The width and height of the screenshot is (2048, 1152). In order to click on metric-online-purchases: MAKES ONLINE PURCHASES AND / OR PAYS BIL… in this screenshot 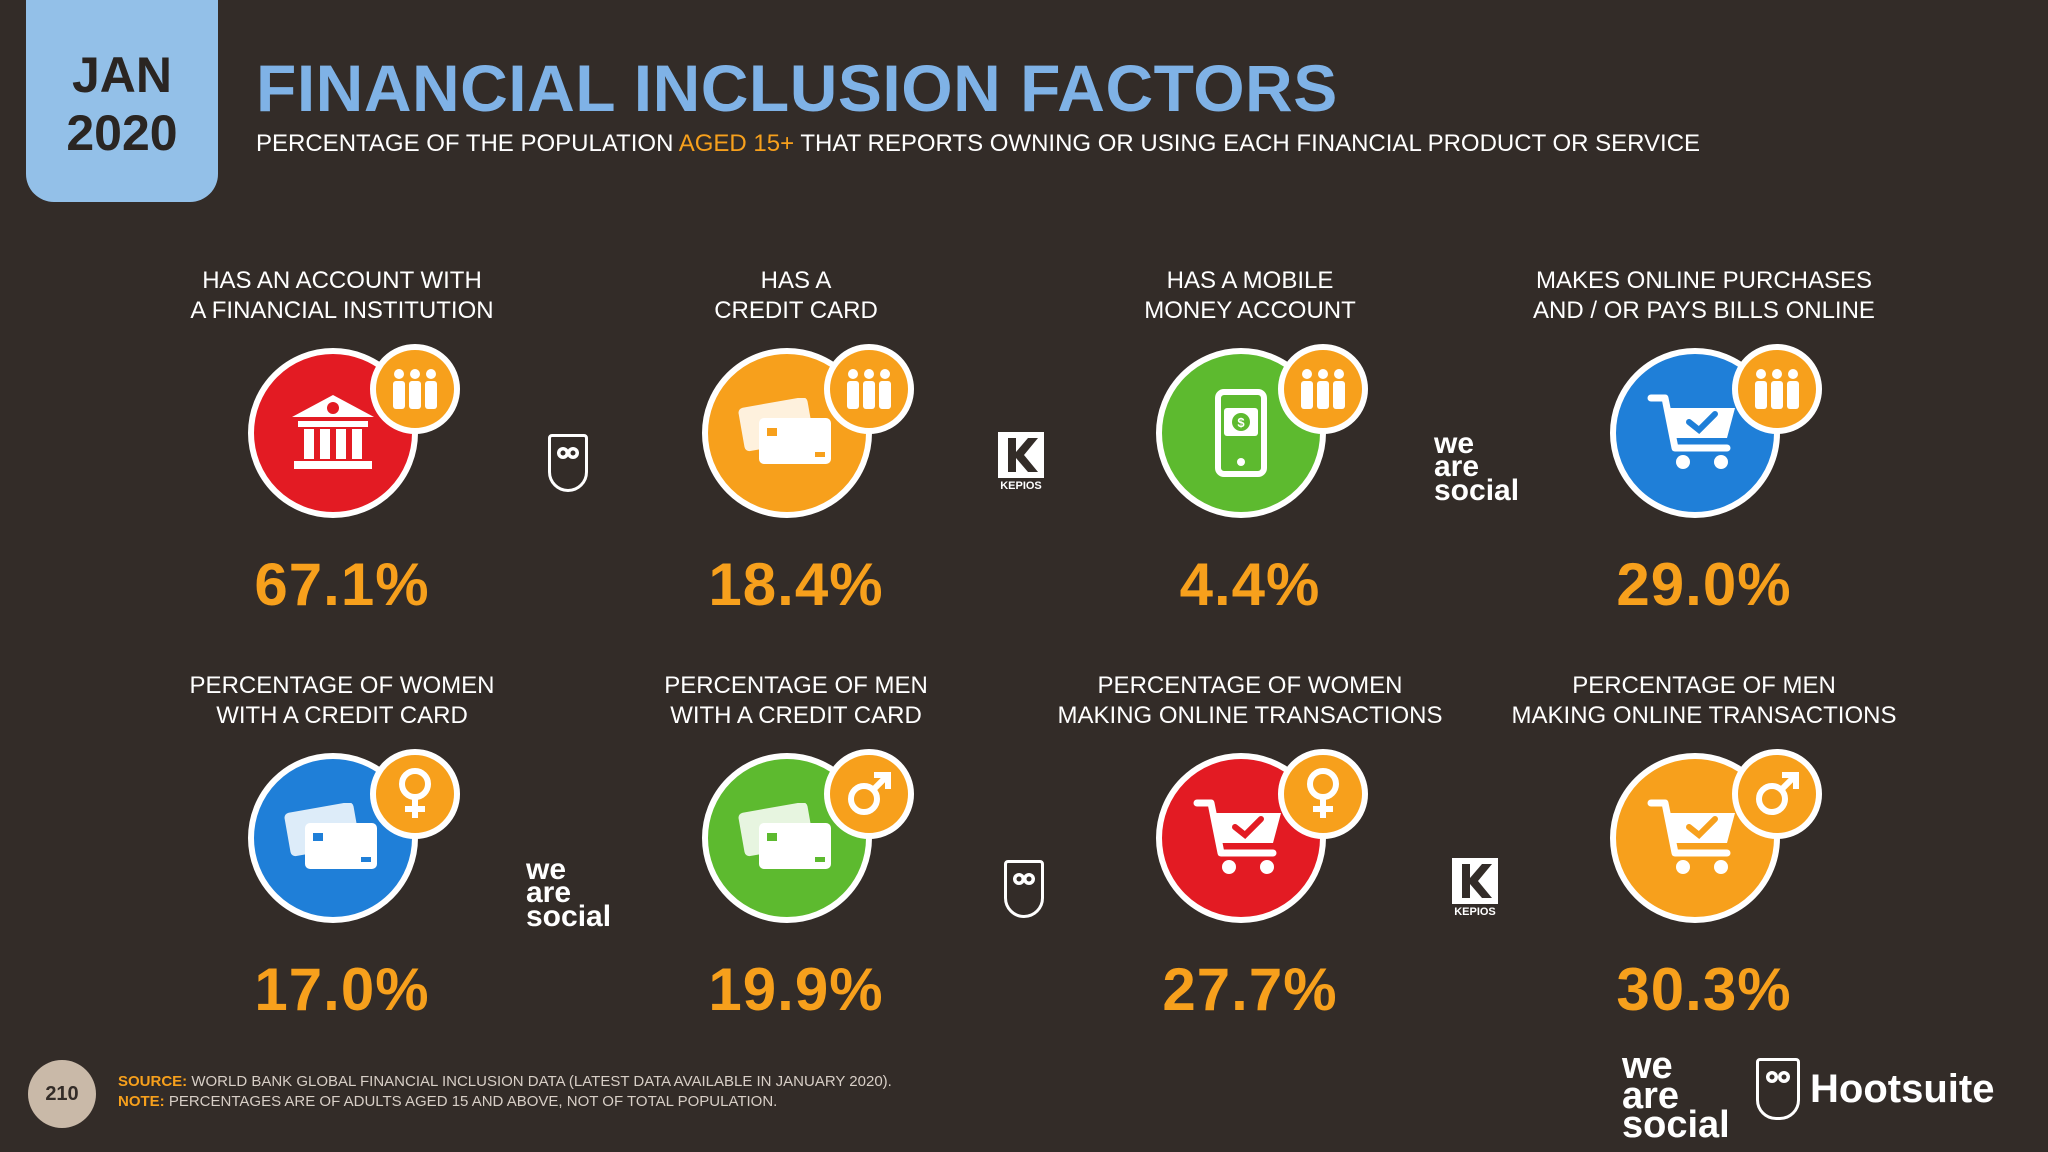, I will do `click(1704, 442)`.